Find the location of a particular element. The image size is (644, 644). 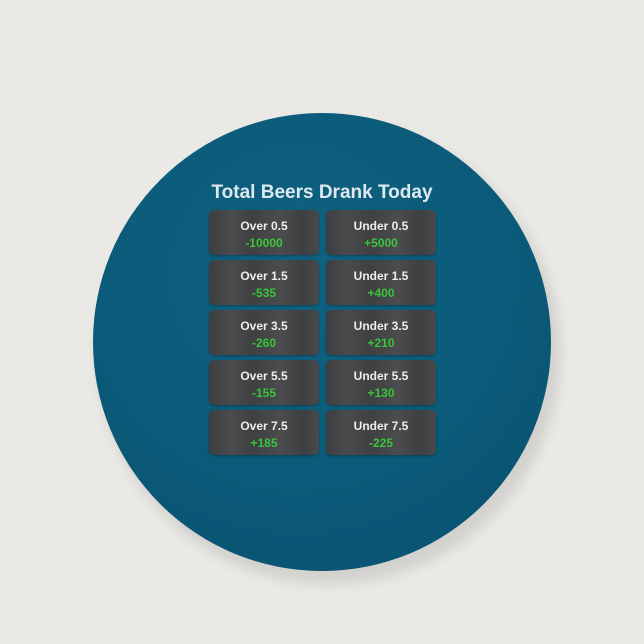

tile-label: Under 7.5 is located at coordinates (381, 426).